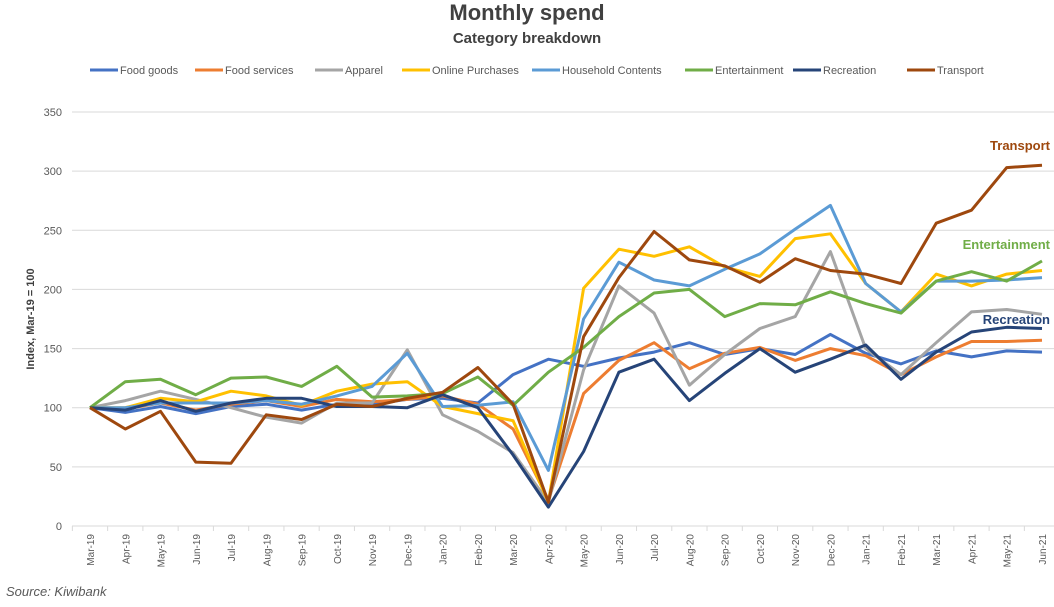  Describe the element at coordinates (232, 548) in the screenshot. I see `x-tick-label: Jul-19` at that location.